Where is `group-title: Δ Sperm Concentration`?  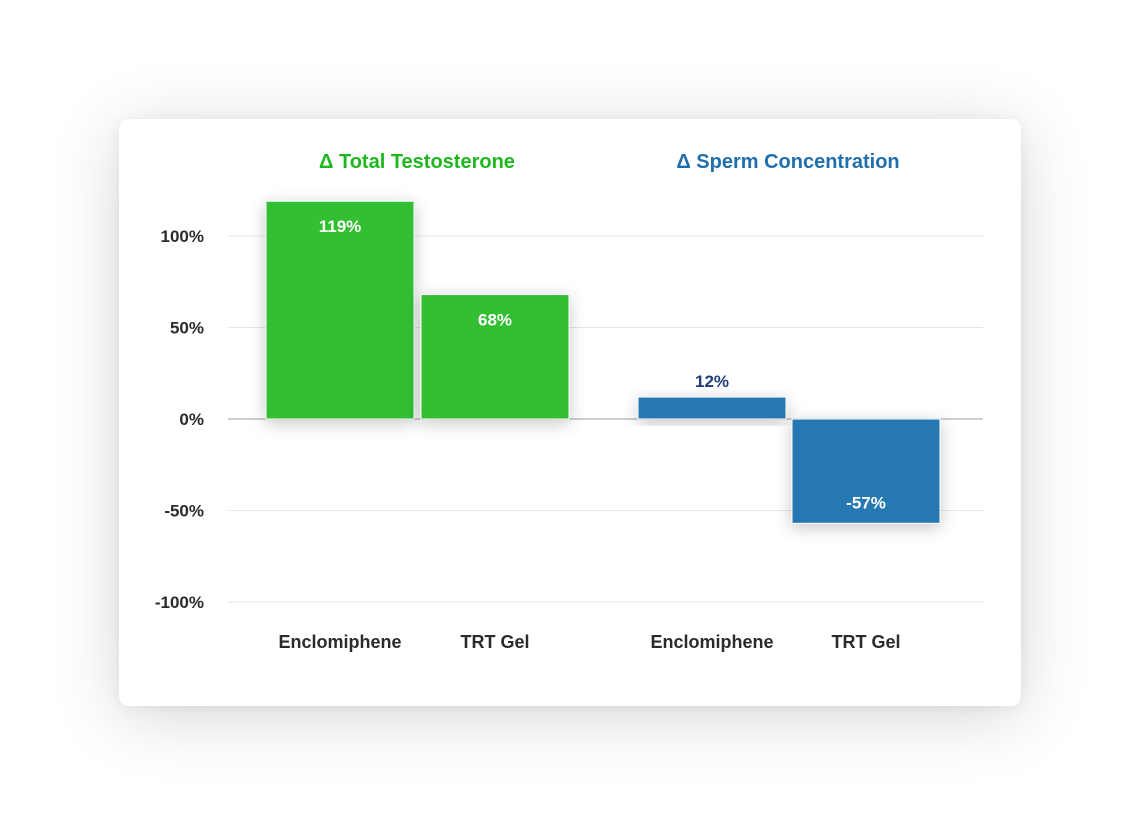 group-title: Δ Sperm Concentration is located at coordinates (787, 162).